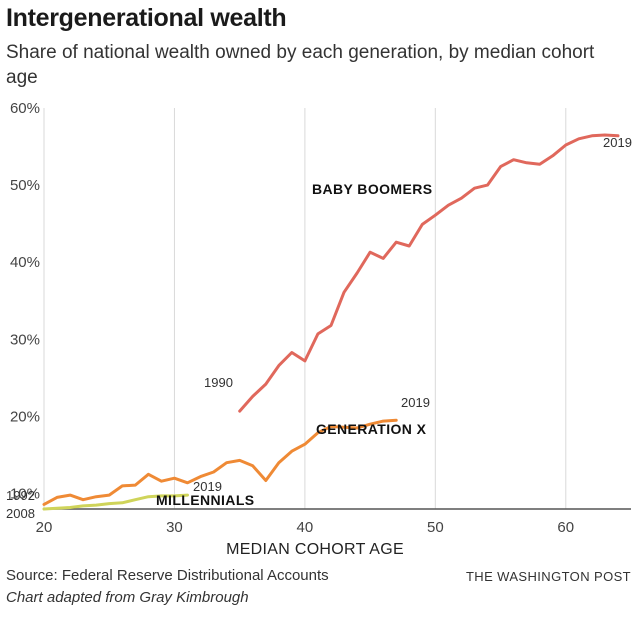  What do you see at coordinates (25, 185) in the screenshot?
I see `y-tick-label-50: 50%` at bounding box center [25, 185].